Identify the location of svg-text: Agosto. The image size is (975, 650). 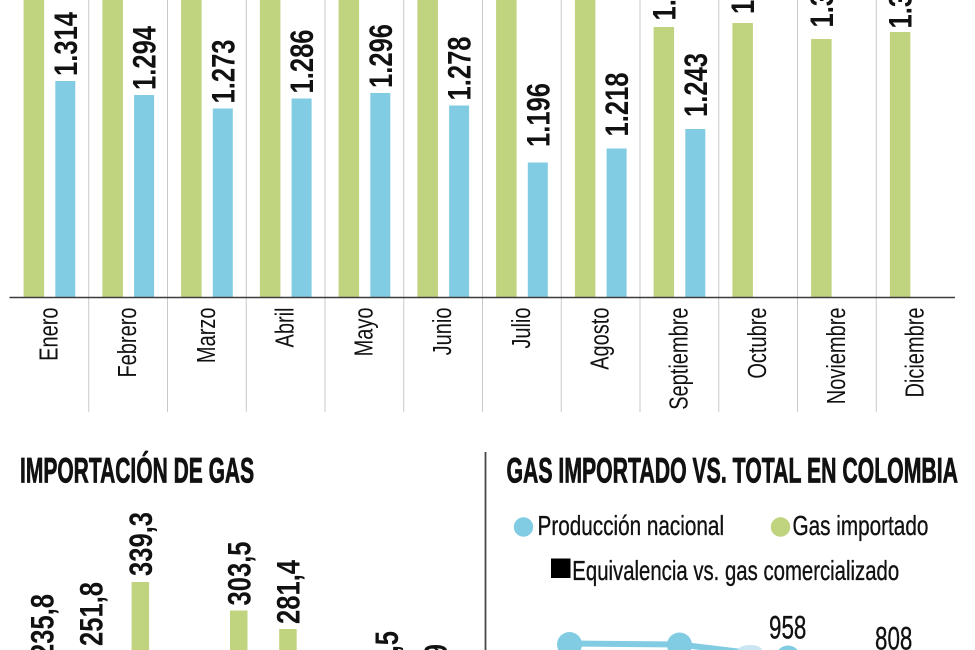
(599, 339).